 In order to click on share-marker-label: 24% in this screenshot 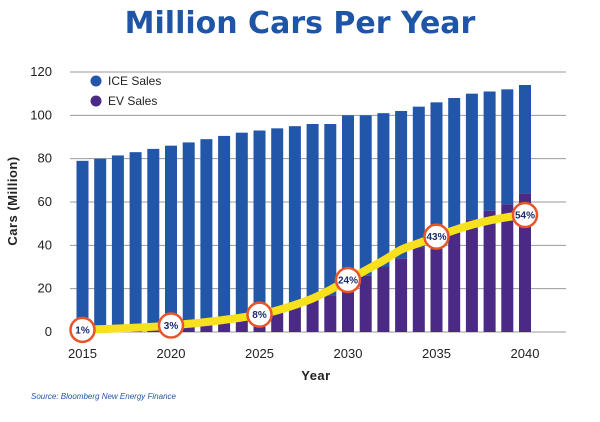, I will do `click(348, 281)`.